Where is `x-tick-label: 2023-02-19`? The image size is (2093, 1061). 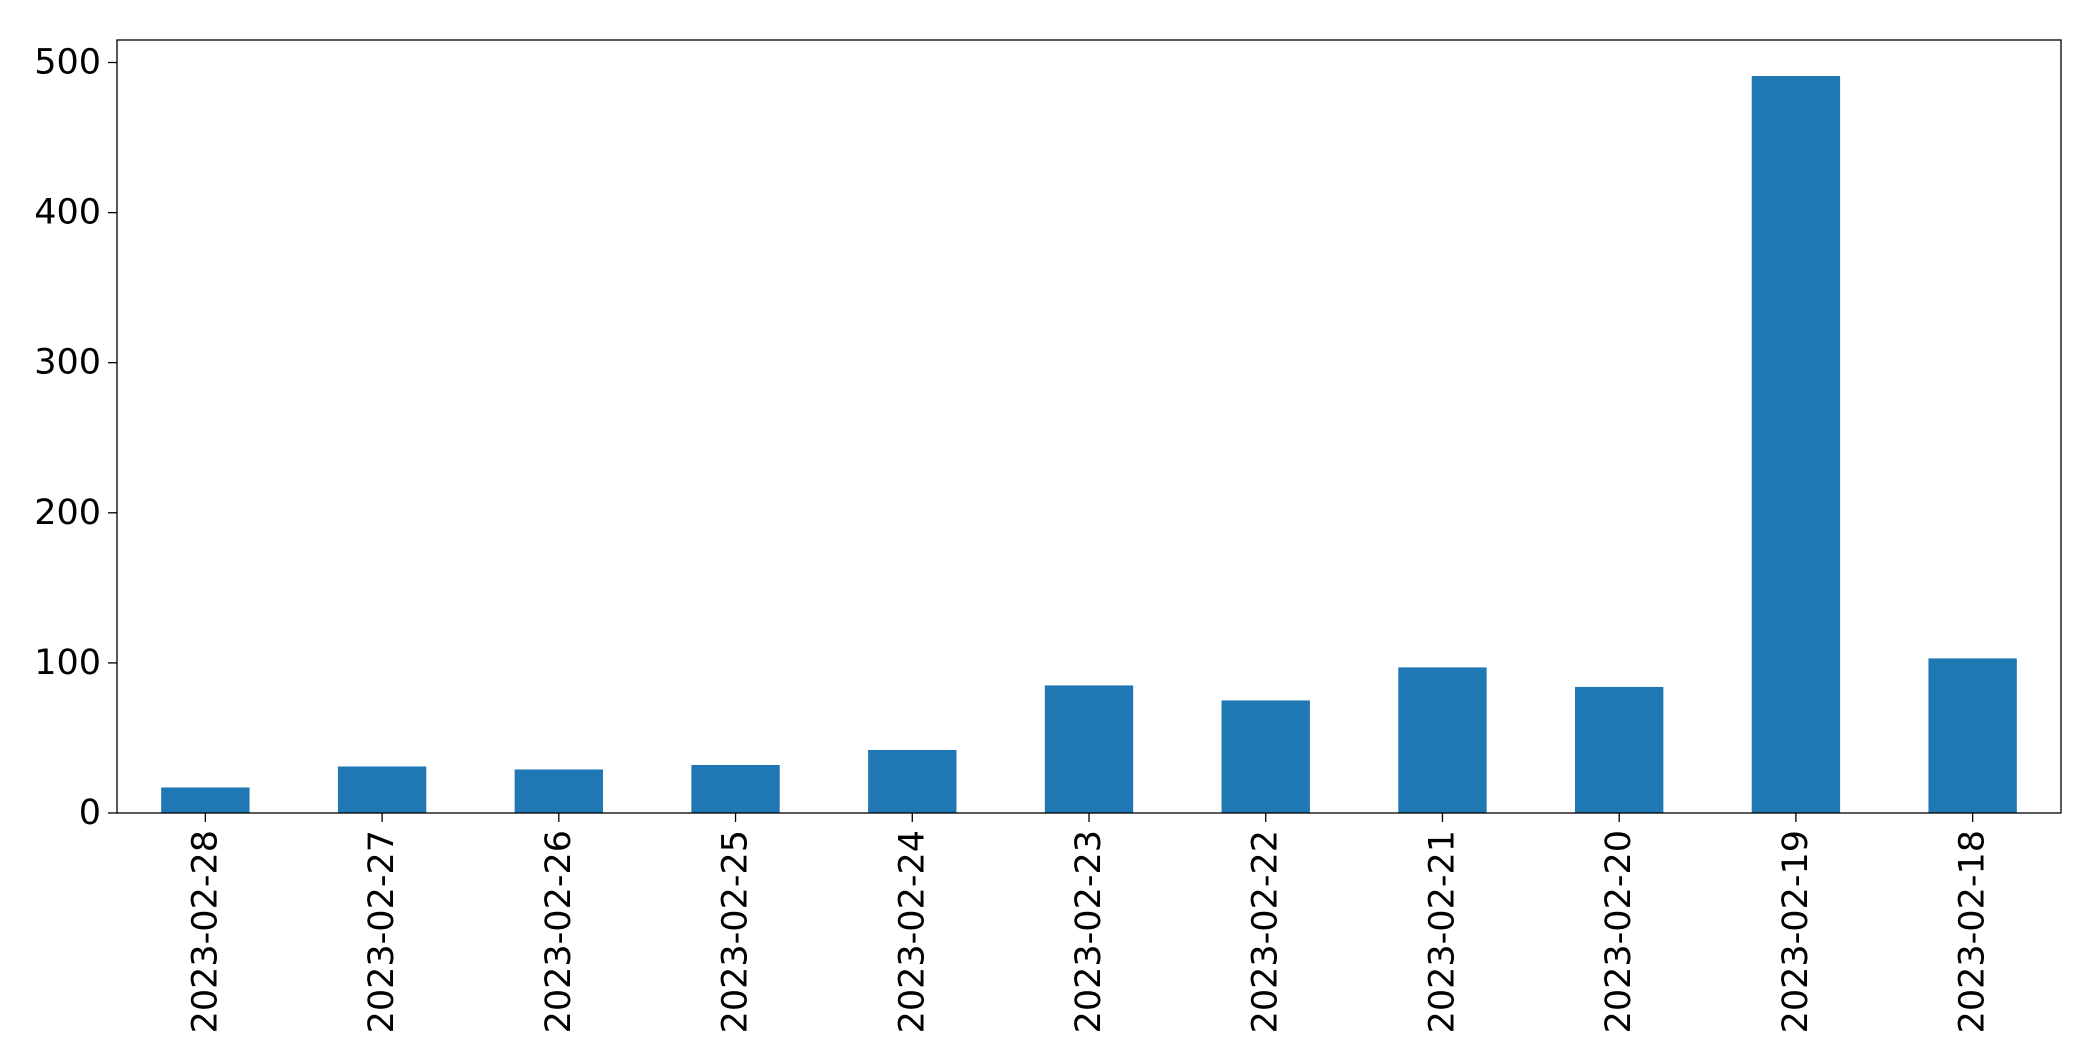
x-tick-label: 2023-02-19 is located at coordinates (1796, 931).